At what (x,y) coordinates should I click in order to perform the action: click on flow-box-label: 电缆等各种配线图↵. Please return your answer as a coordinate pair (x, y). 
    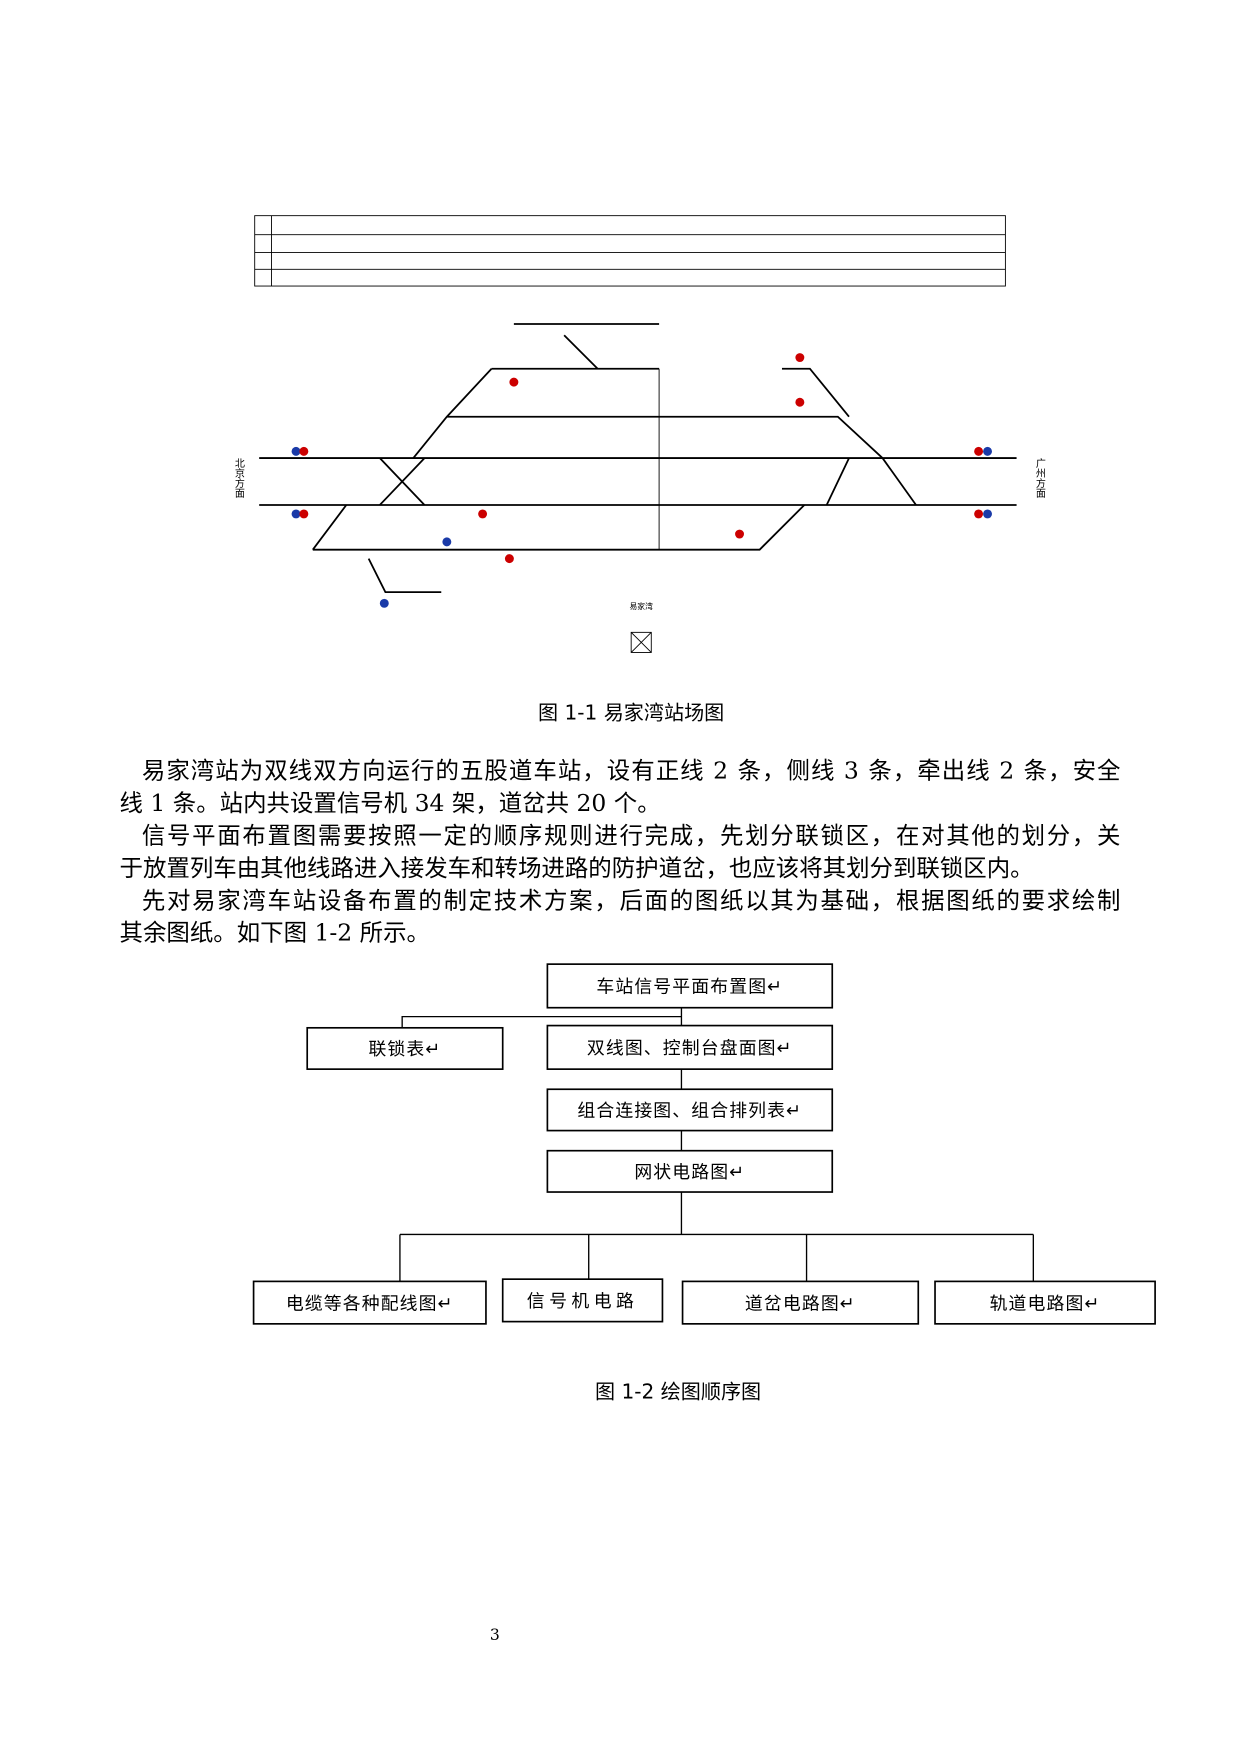
    Looking at the image, I should click on (370, 1303).